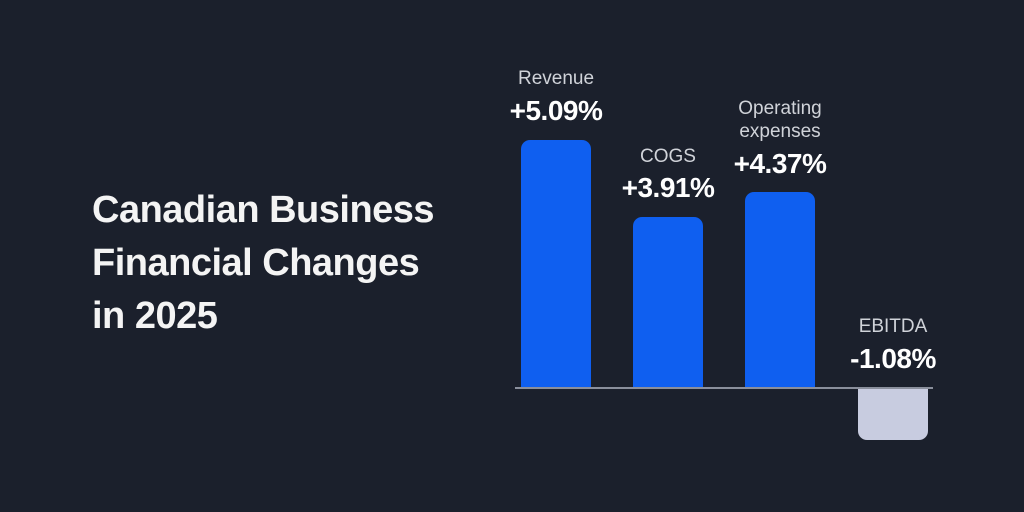 This screenshot has width=1024, height=512. Describe the element at coordinates (893, 358) in the screenshot. I see `bar-value-ebitda: -1.08%` at that location.